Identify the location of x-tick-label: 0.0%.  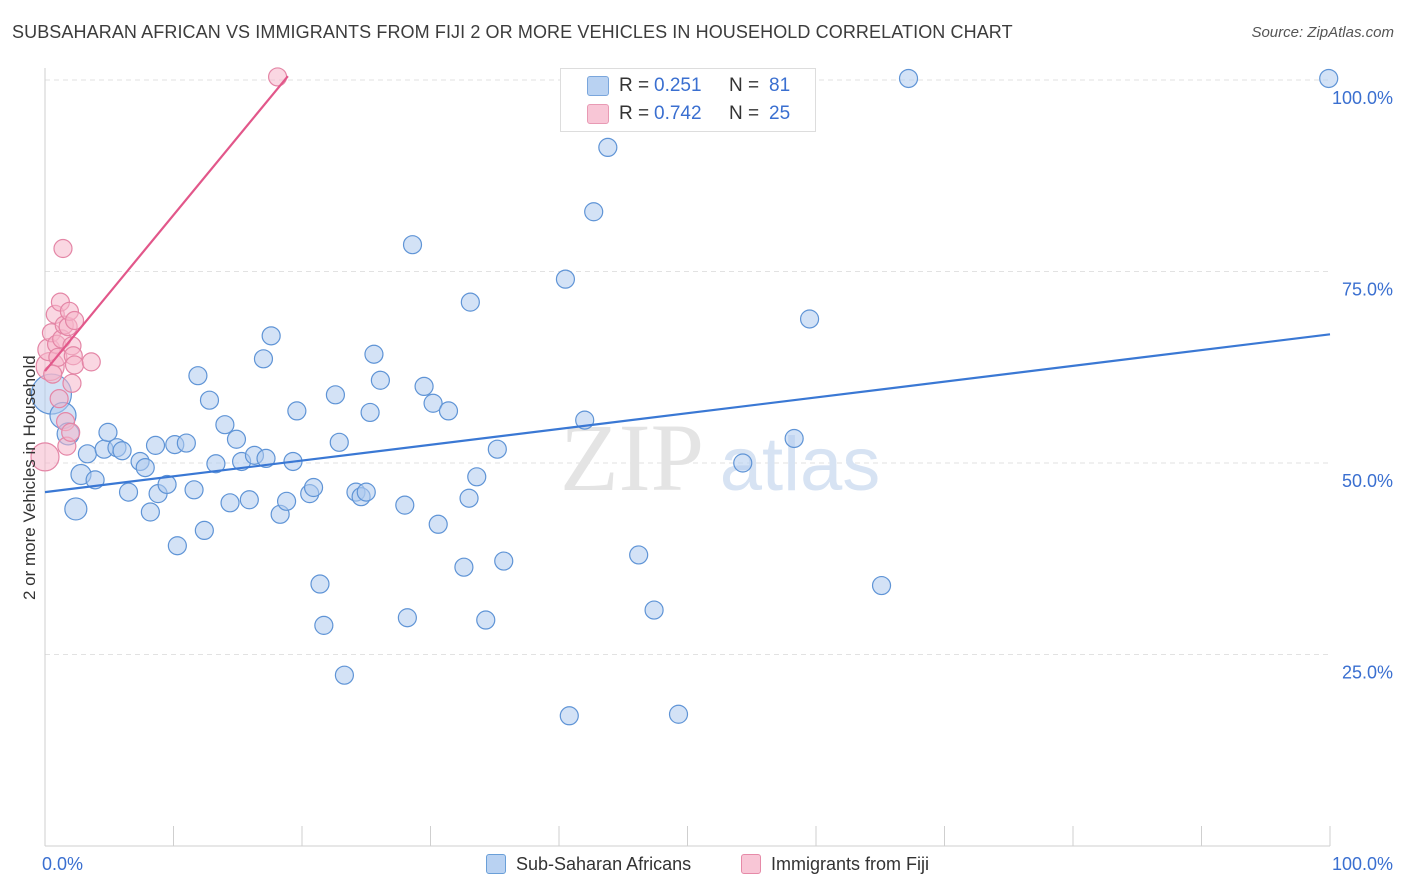
(62, 864).